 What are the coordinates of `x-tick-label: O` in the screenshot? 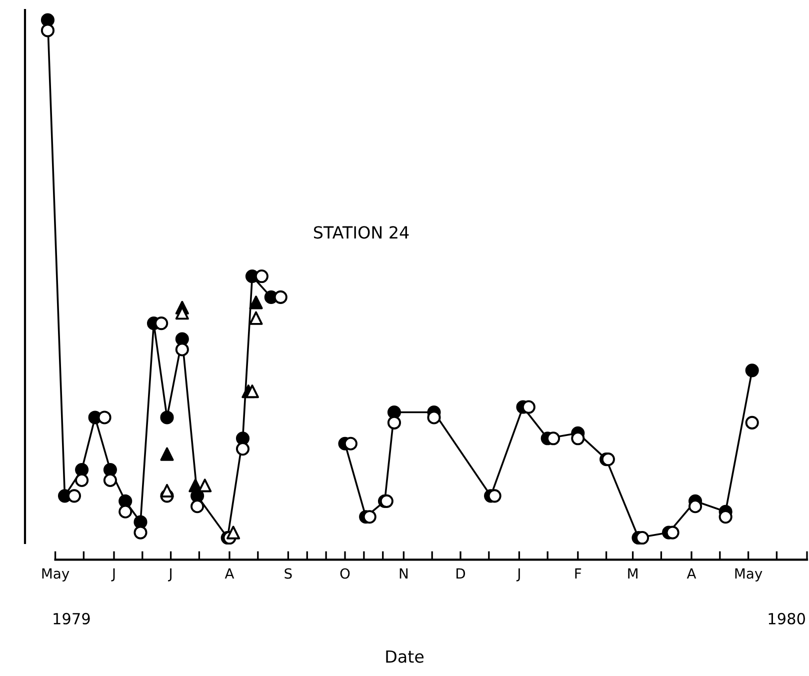 It's located at (345, 573).